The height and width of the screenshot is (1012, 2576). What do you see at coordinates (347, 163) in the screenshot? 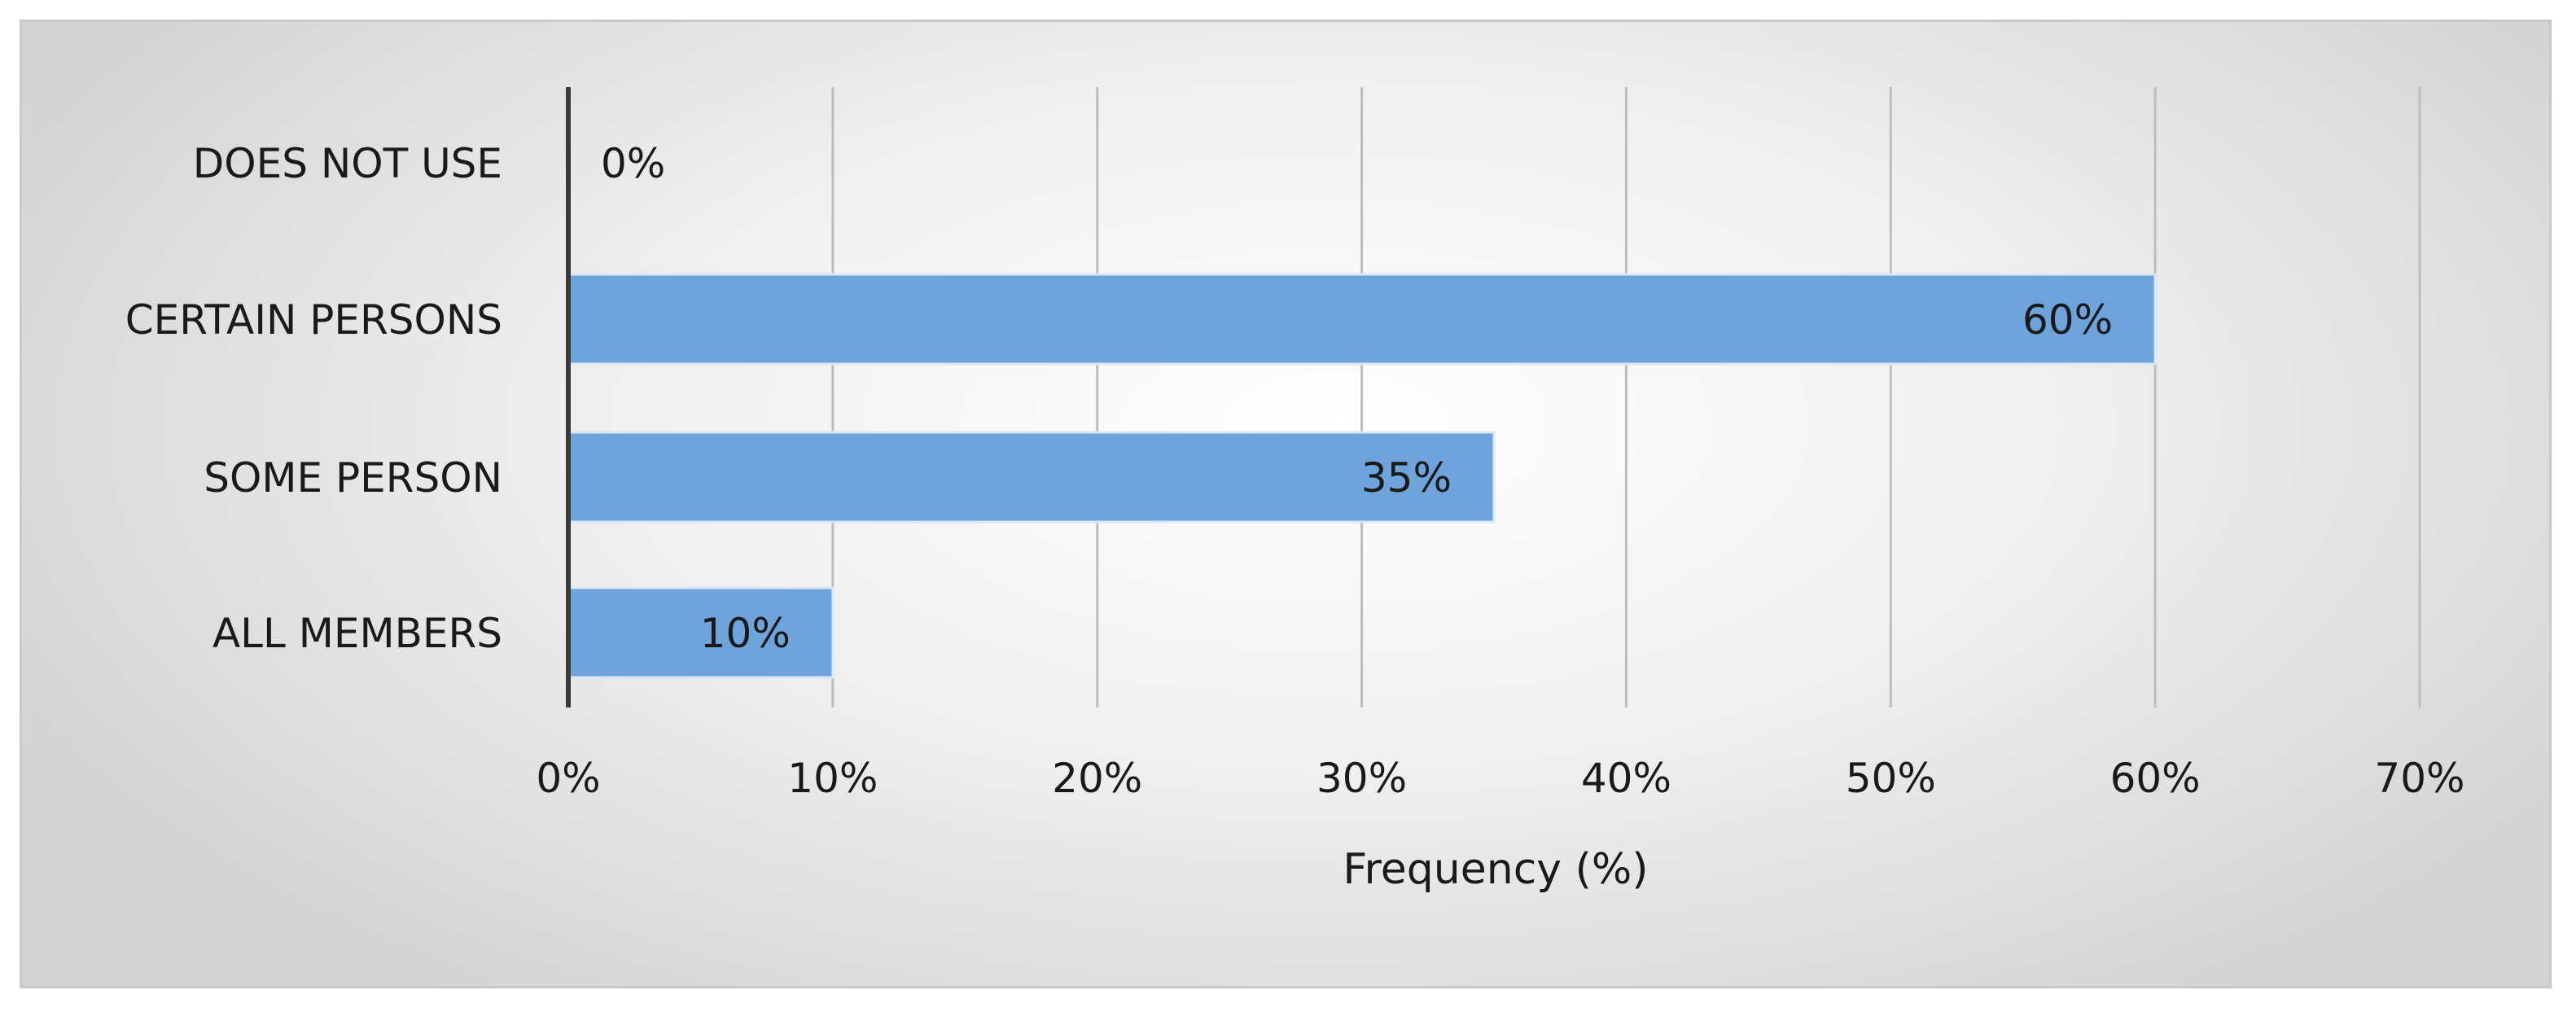
I see `category-label: DOES NOT USE` at bounding box center [347, 163].